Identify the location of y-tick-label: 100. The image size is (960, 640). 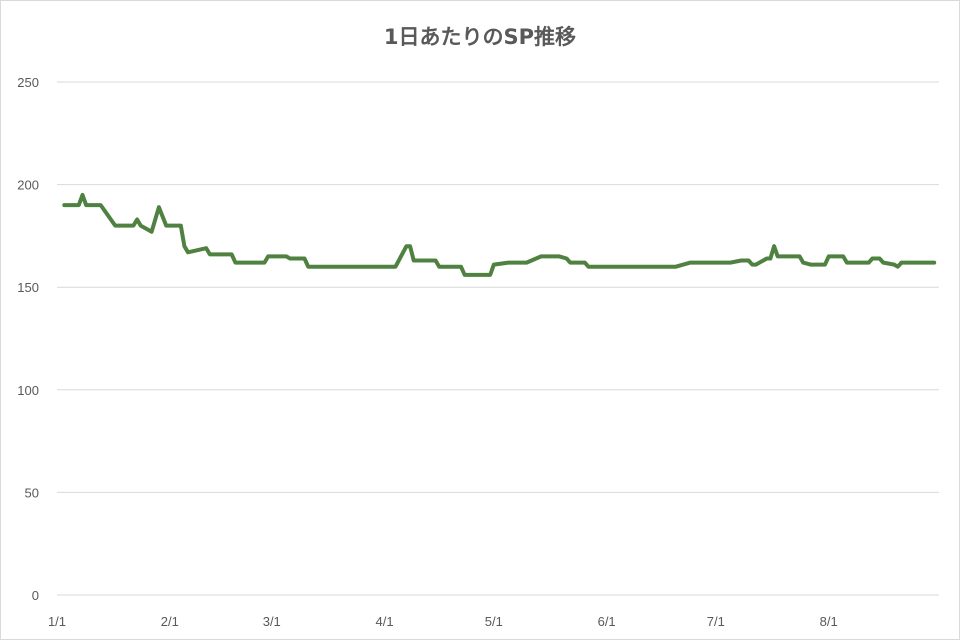
(28, 390).